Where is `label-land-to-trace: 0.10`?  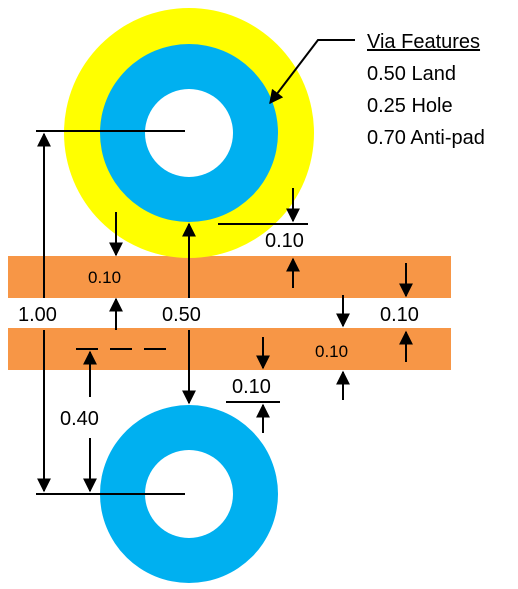
label-land-to-trace: 0.10 is located at coordinates (251, 387).